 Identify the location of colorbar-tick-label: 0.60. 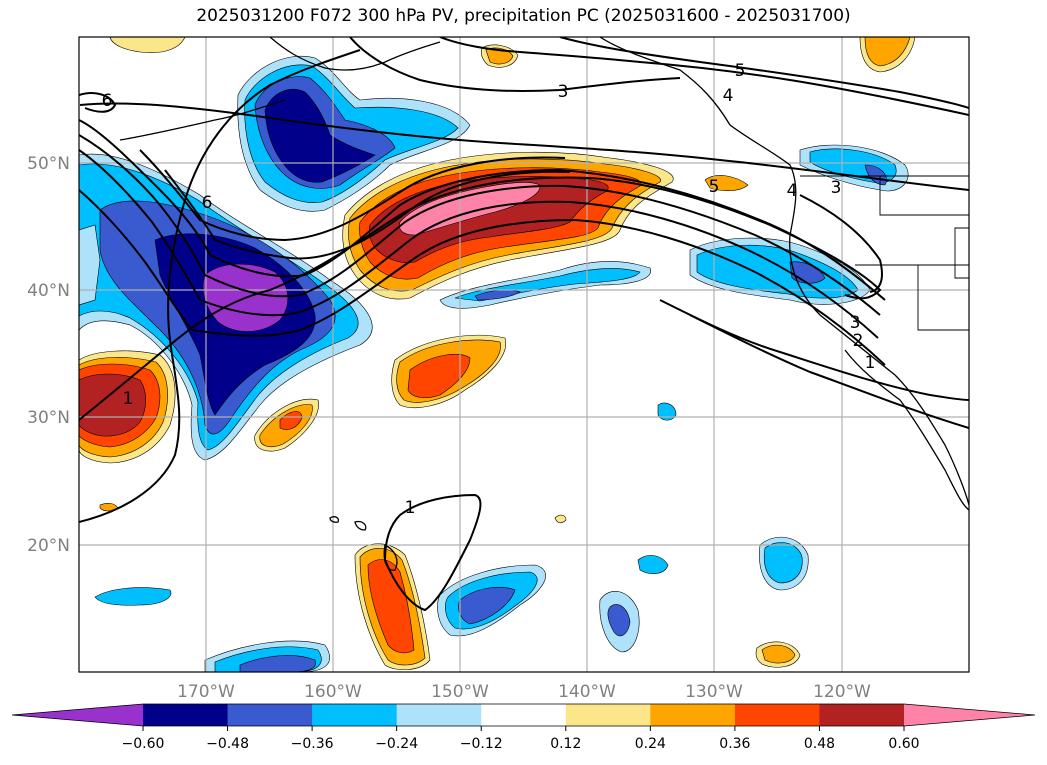
(903, 744).